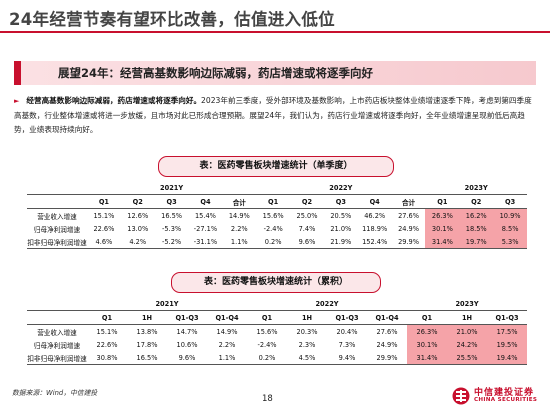  Describe the element at coordinates (341, 215) in the screenshot. I see `table-cell: 20.5%` at that location.